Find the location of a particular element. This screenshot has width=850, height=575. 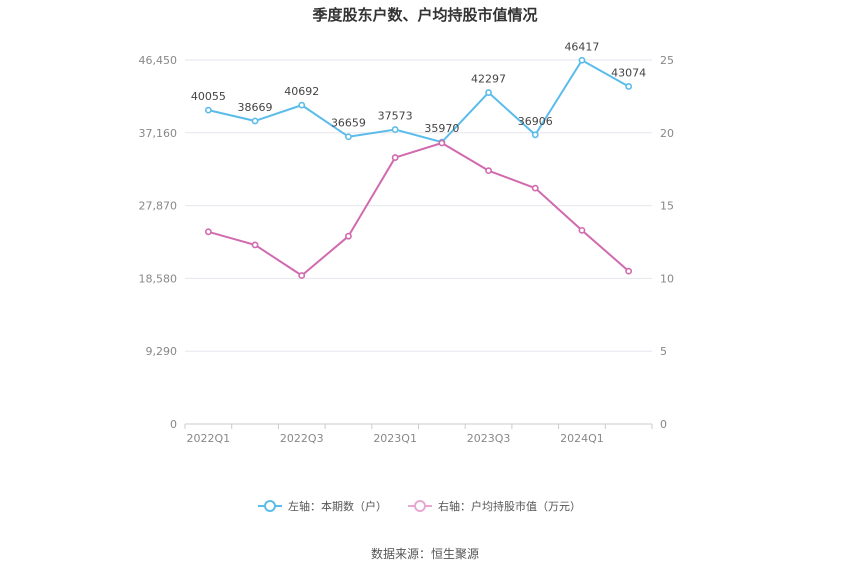

x-tick-label: 2023Q1 is located at coordinates (395, 438).